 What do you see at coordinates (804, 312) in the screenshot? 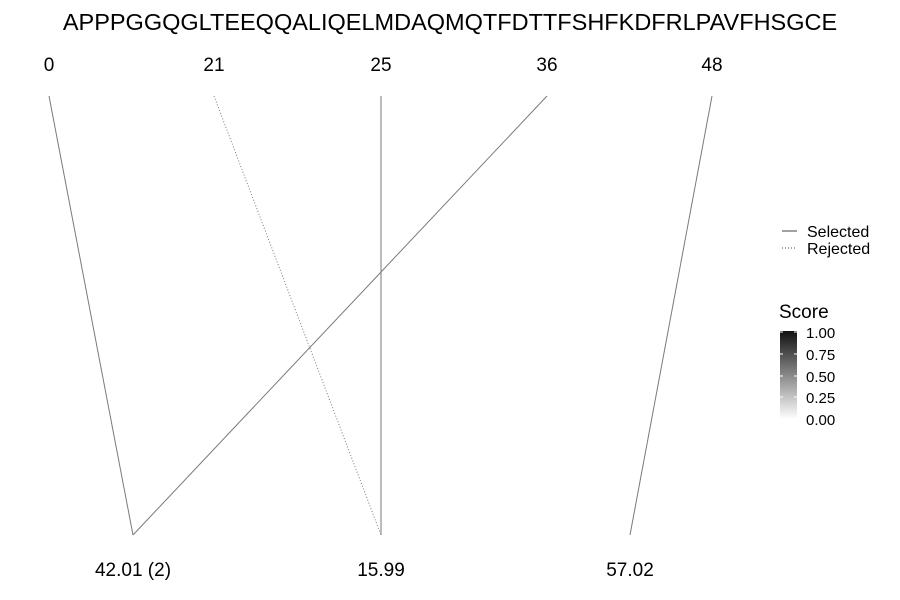
I see `score-legend-title: Score` at bounding box center [804, 312].